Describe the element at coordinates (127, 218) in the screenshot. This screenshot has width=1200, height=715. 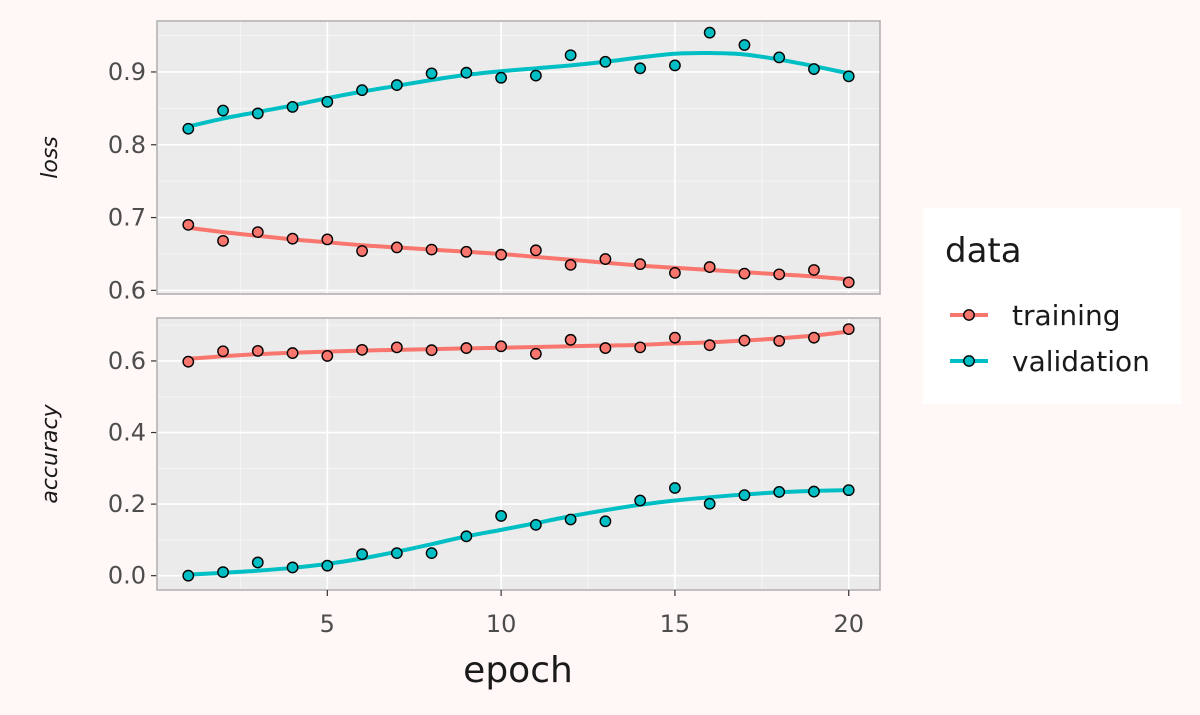
I see `y-tick-label: 0.7` at that location.